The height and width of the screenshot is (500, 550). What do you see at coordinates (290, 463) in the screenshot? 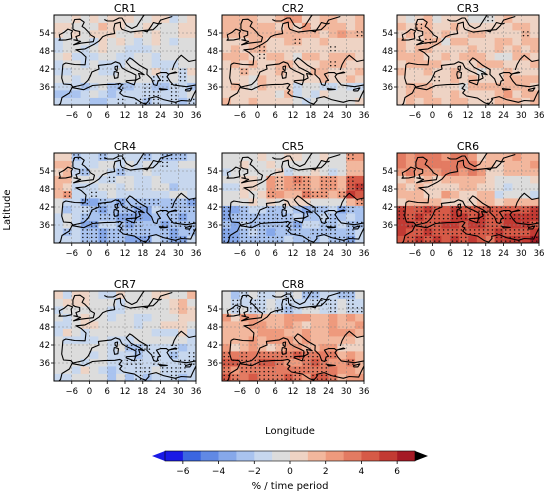
I see `colorbar: −6 −4 −2 0 2 4 6` at bounding box center [290, 463].